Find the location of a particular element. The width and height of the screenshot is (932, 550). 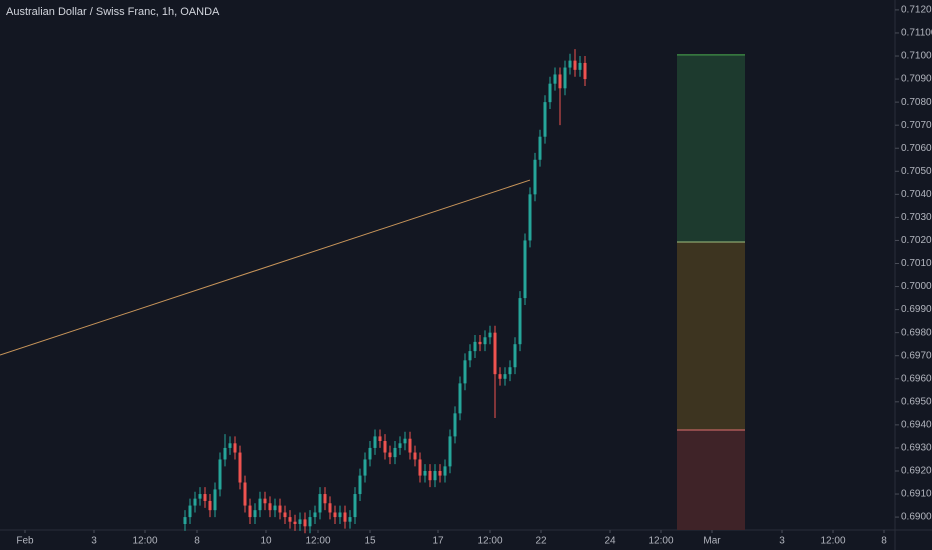

x-tick-label: 22 is located at coordinates (541, 541).